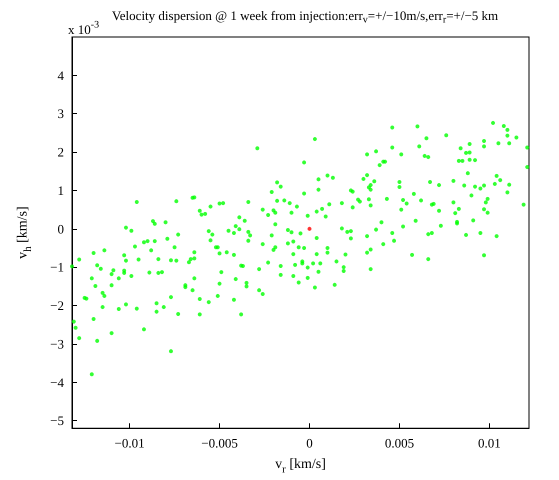 The image size is (559, 480). What do you see at coordinates (61, 114) in the screenshot?
I see `y-tick-label: 3` at bounding box center [61, 114].